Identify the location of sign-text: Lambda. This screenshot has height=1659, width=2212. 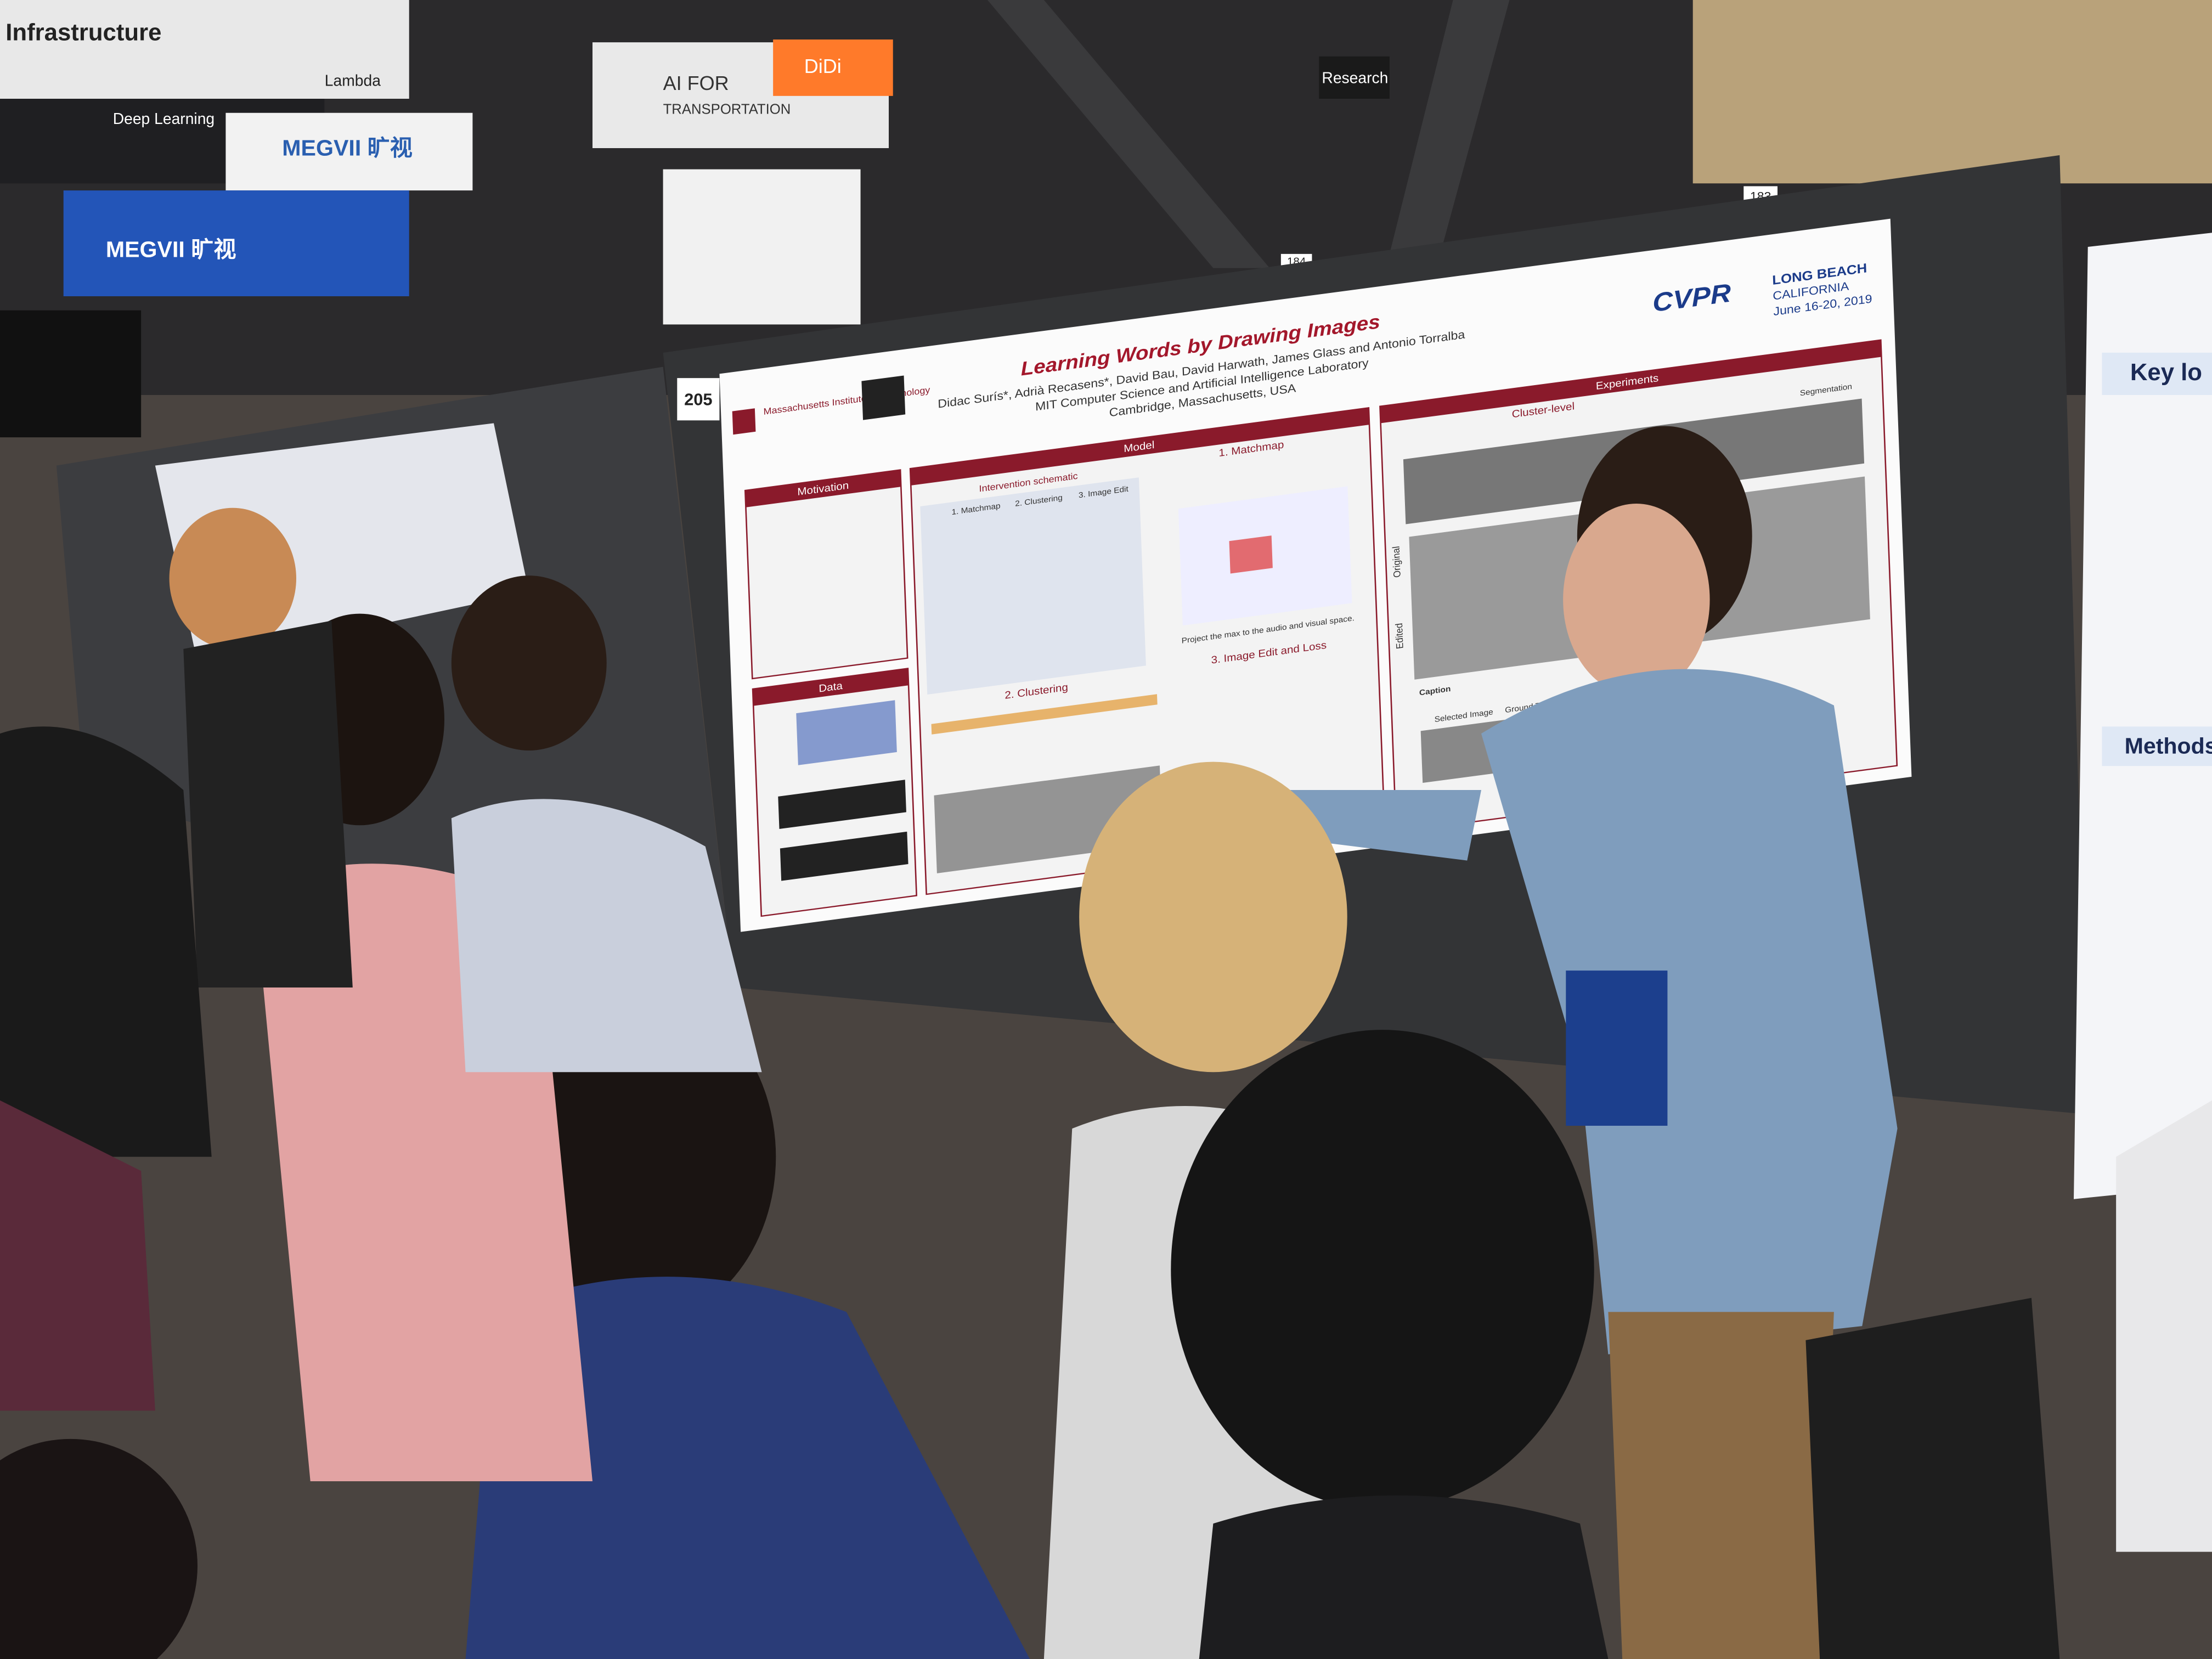
(353, 81).